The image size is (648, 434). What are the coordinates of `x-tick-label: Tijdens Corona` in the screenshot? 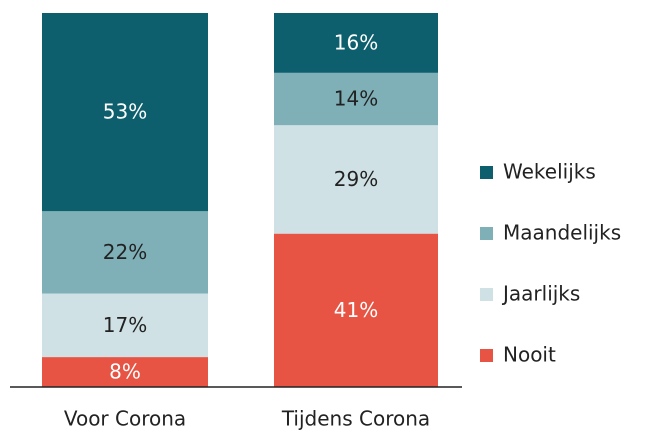 It's located at (355, 419).